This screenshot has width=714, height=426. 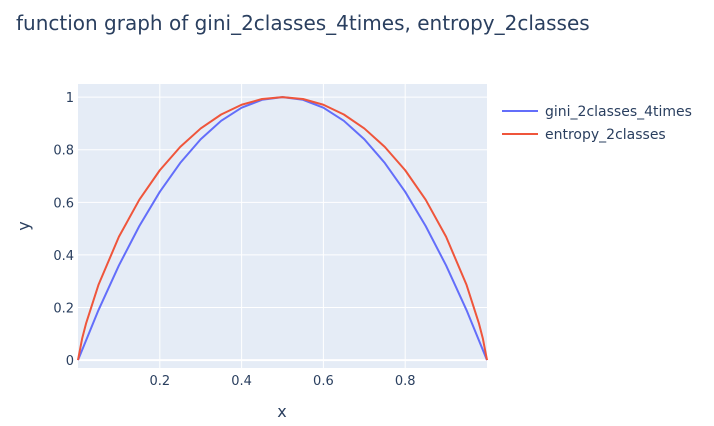 What do you see at coordinates (23, 225) in the screenshot?
I see `y-axis-label: y` at bounding box center [23, 225].